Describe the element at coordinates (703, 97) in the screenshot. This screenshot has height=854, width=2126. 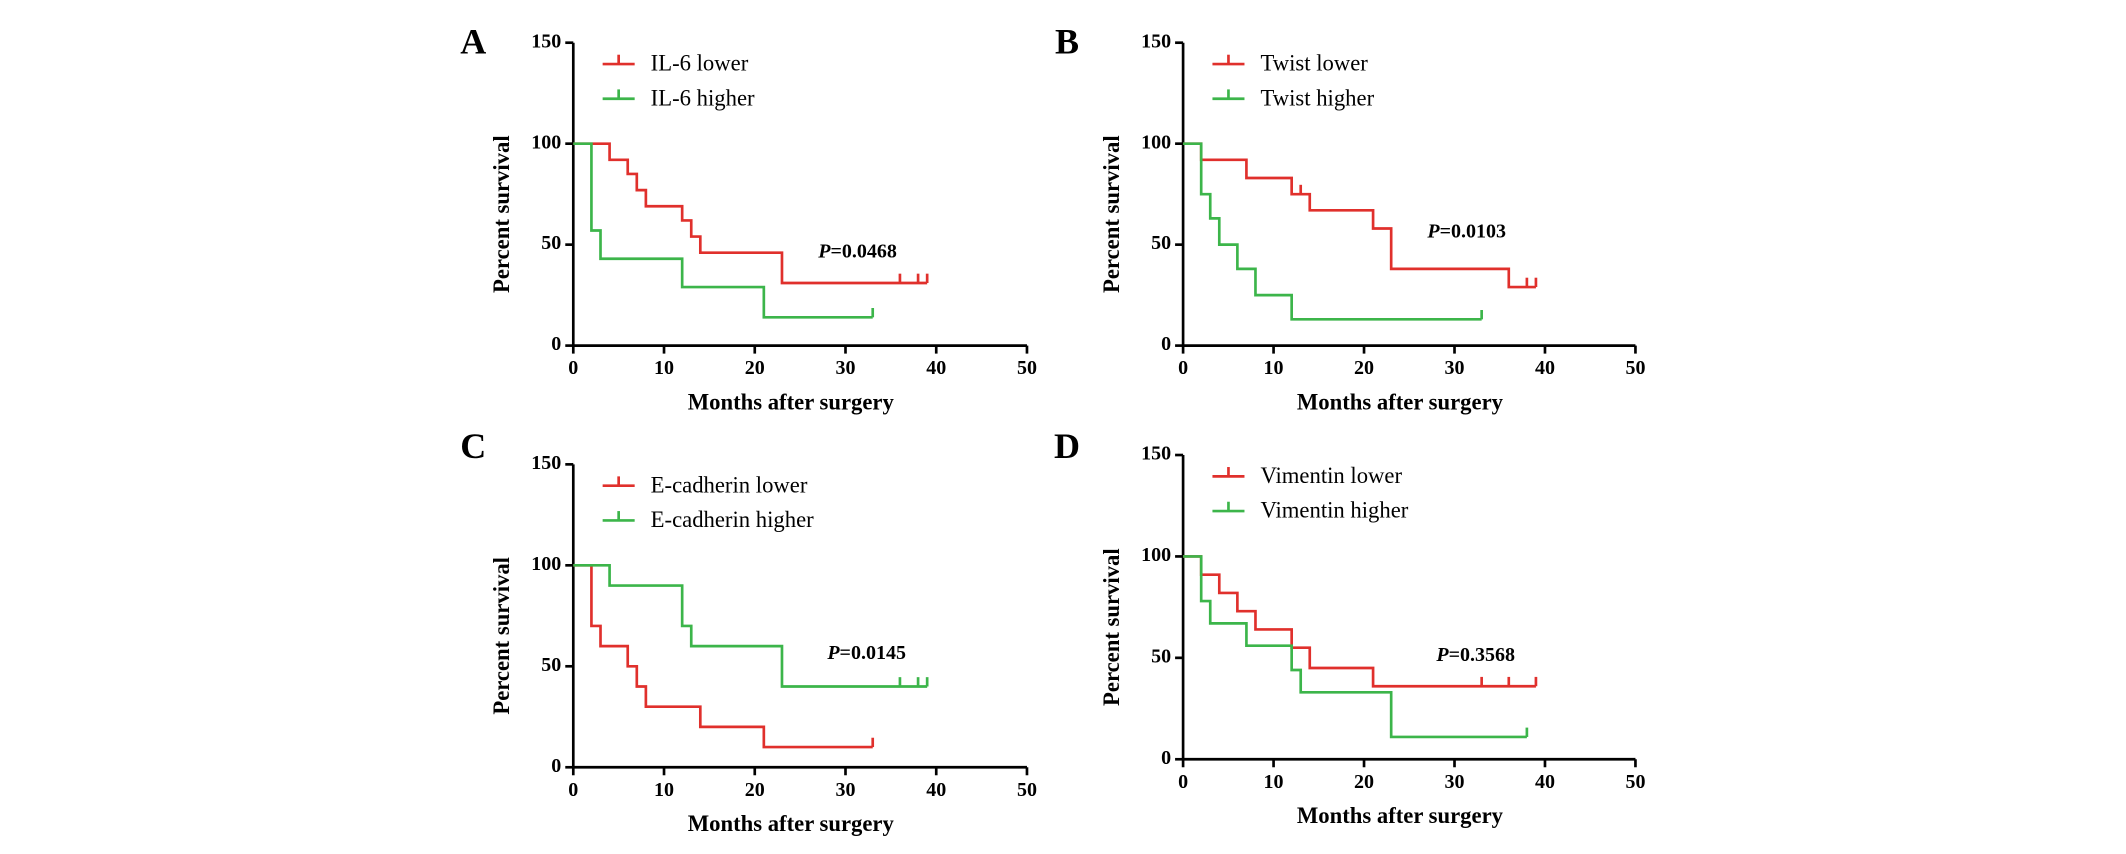
I see `legend-label: IL-6 higher` at that location.